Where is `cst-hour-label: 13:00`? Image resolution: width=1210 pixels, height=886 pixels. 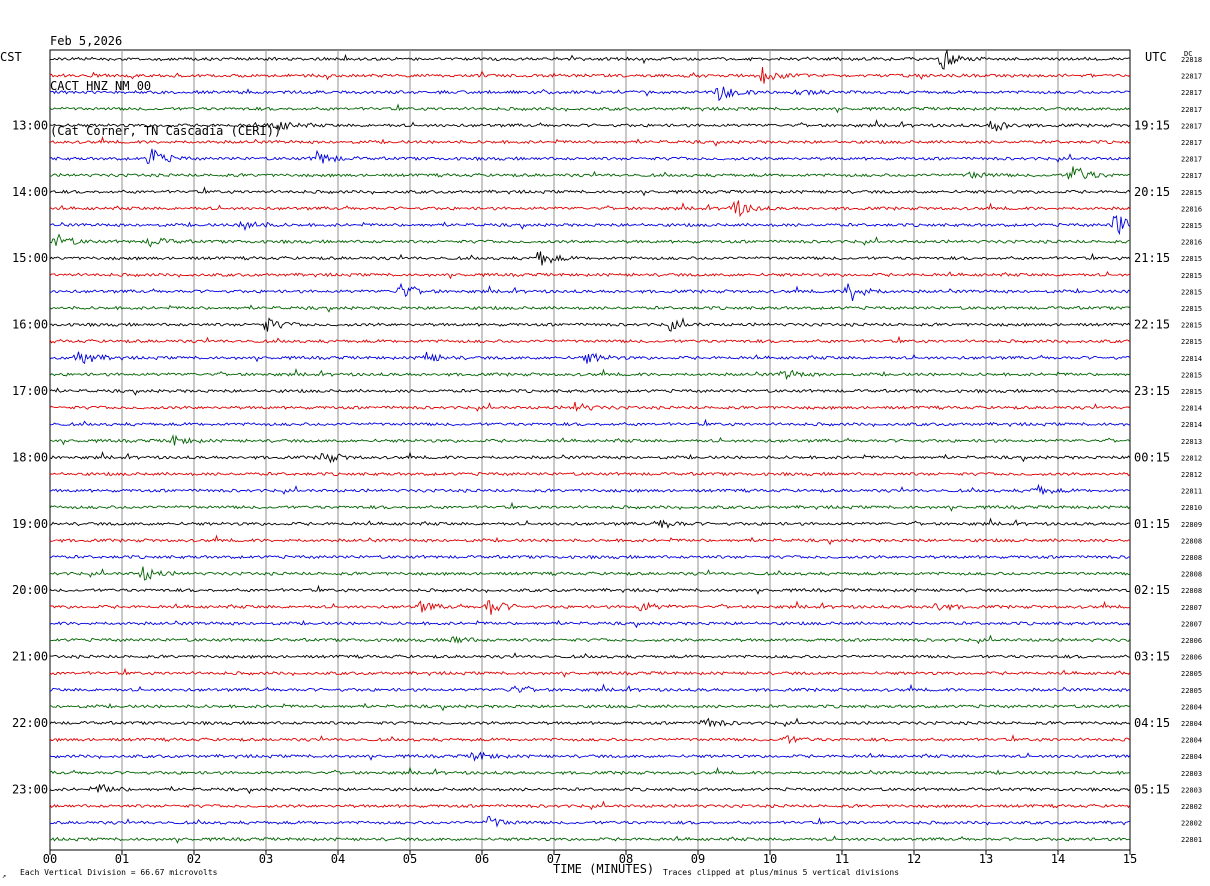
cst-hour-label: 13:00 is located at coordinates (30, 125).